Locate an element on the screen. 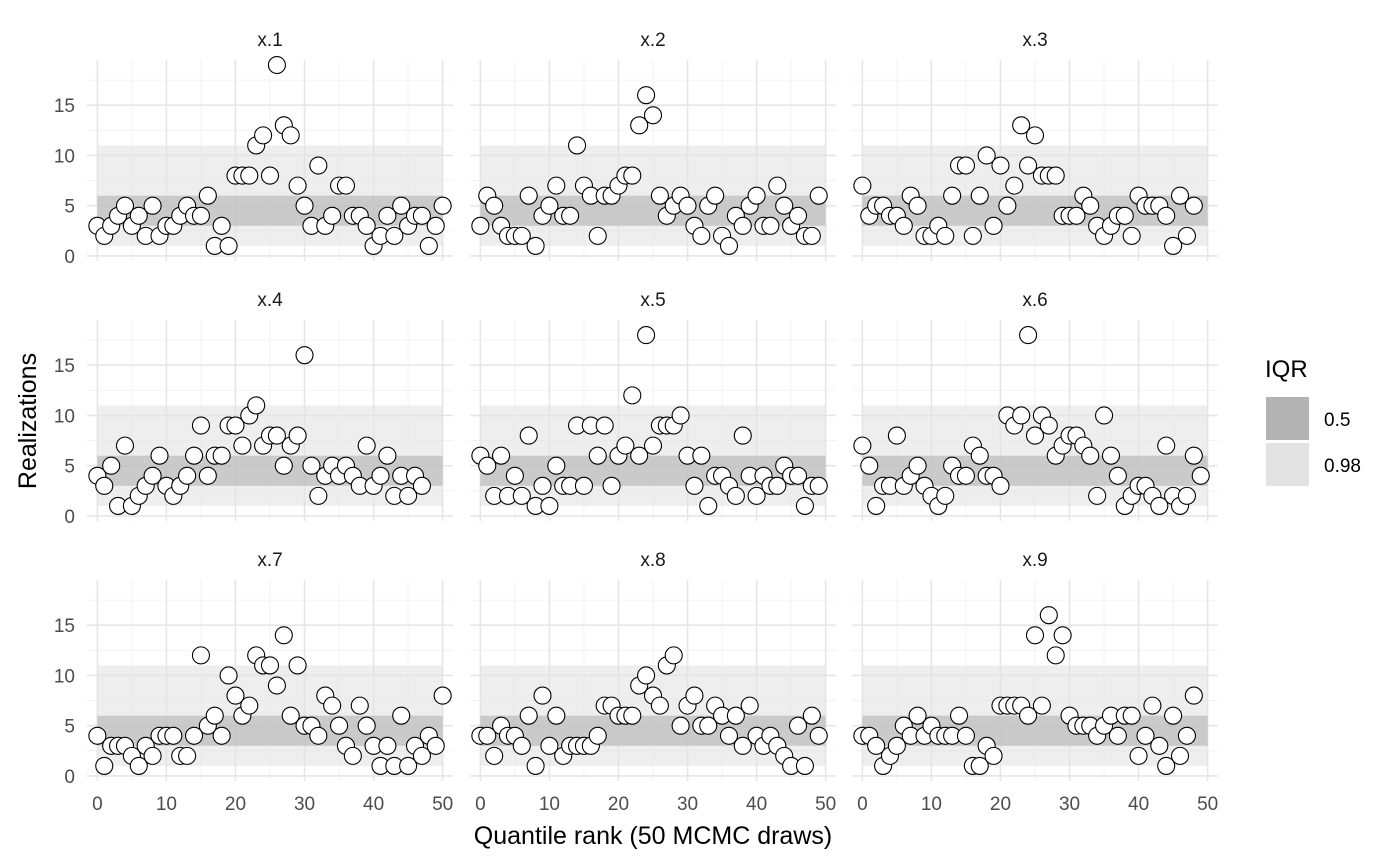  x-tick-label: 20 is located at coordinates (235, 804).